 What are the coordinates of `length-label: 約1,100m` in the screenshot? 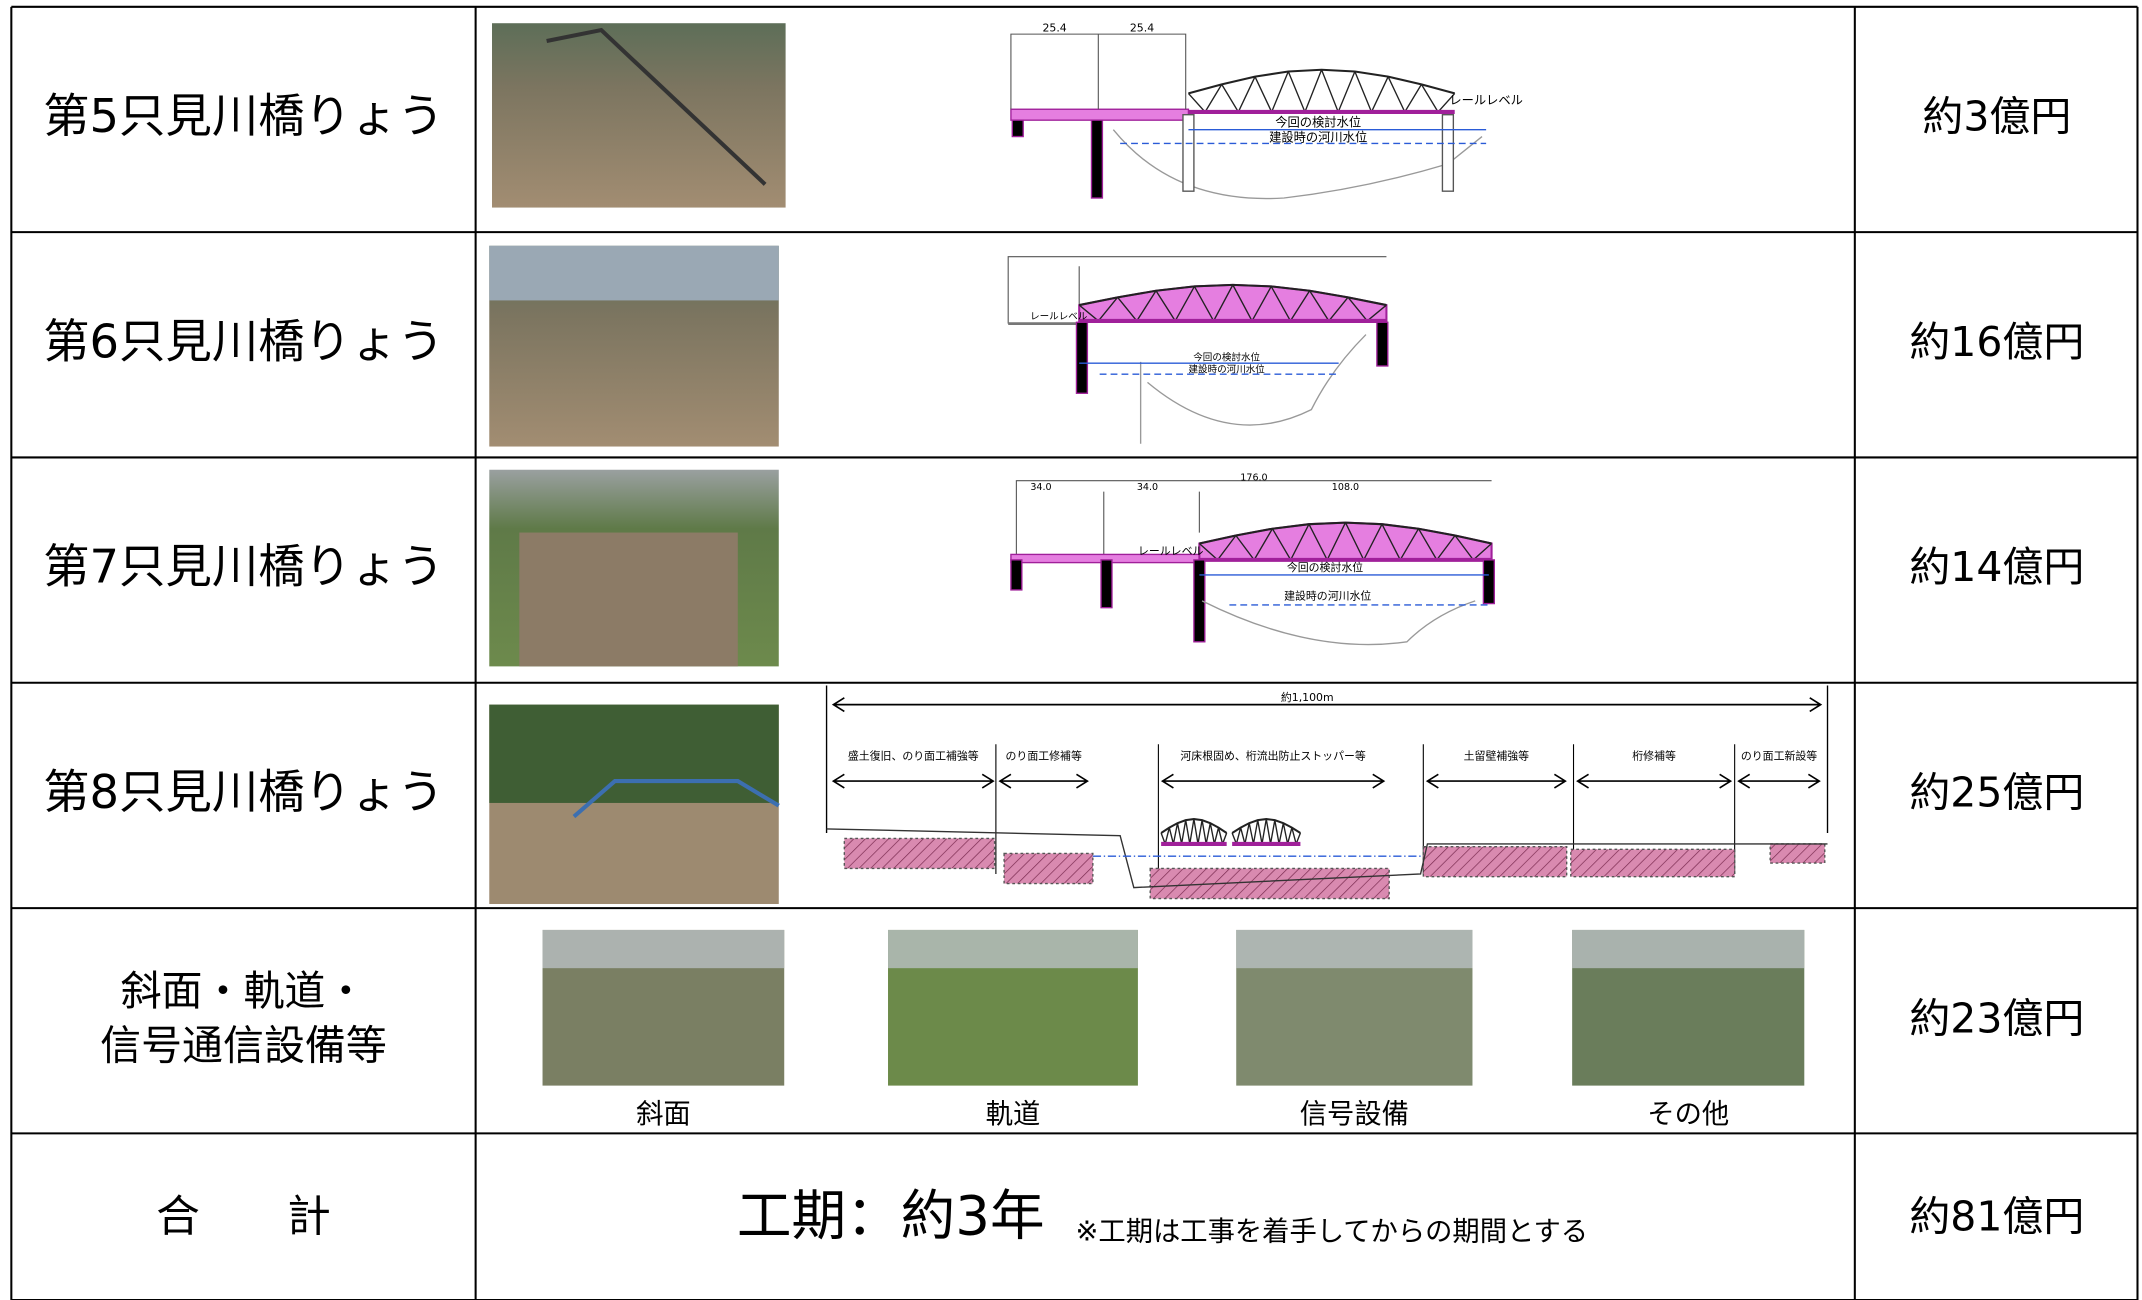 It's located at (1307, 697).